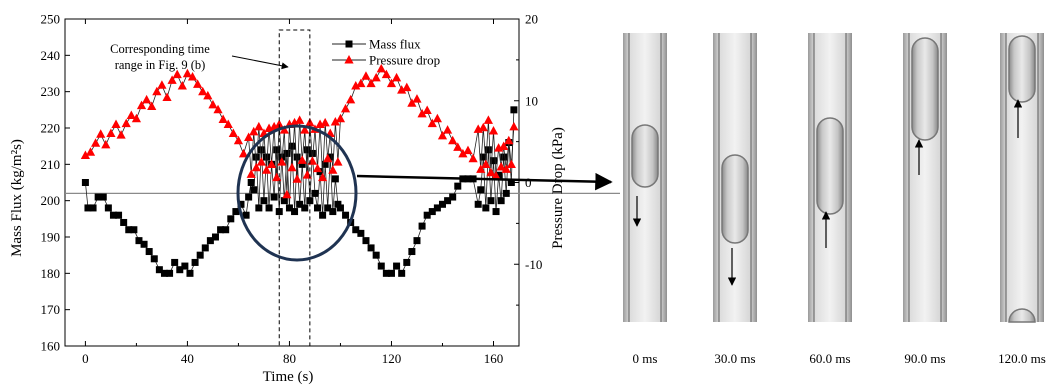 The height and width of the screenshot is (385, 1063). Describe the element at coordinates (160, 49) in the screenshot. I see `annotation-line-1: Corresponding time` at that location.